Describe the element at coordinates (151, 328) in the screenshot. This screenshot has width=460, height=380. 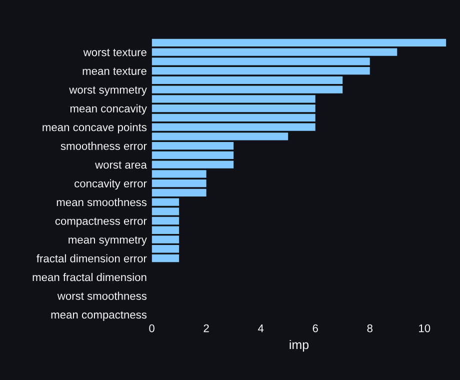
I see `x-tick-label: 0` at that location.